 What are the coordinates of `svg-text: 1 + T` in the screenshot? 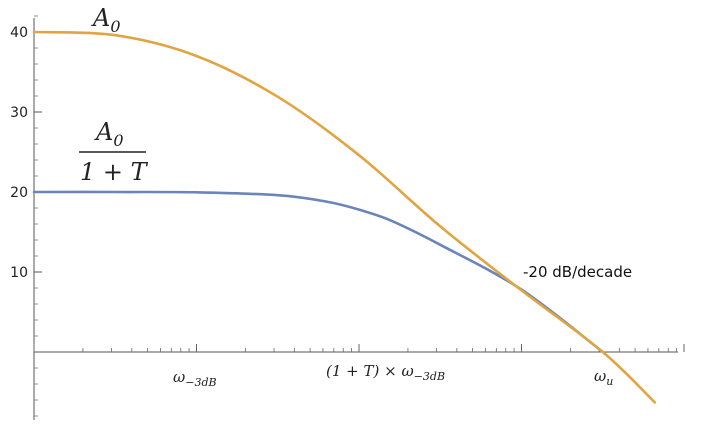 It's located at (114, 172).